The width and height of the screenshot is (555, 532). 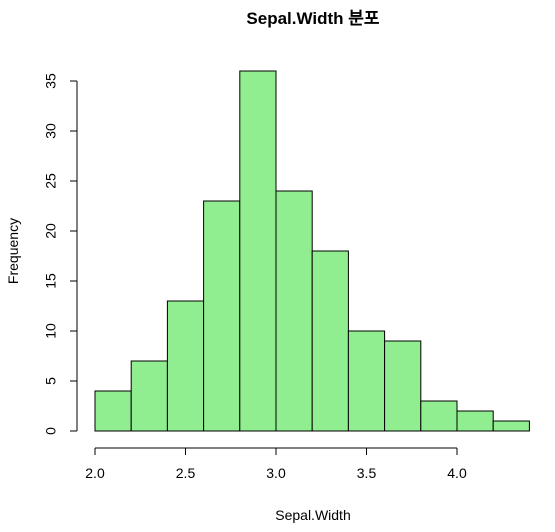 What do you see at coordinates (60, 254) in the screenshot?
I see `y-axis: 0 5 10 15 20 25 30 35` at bounding box center [60, 254].